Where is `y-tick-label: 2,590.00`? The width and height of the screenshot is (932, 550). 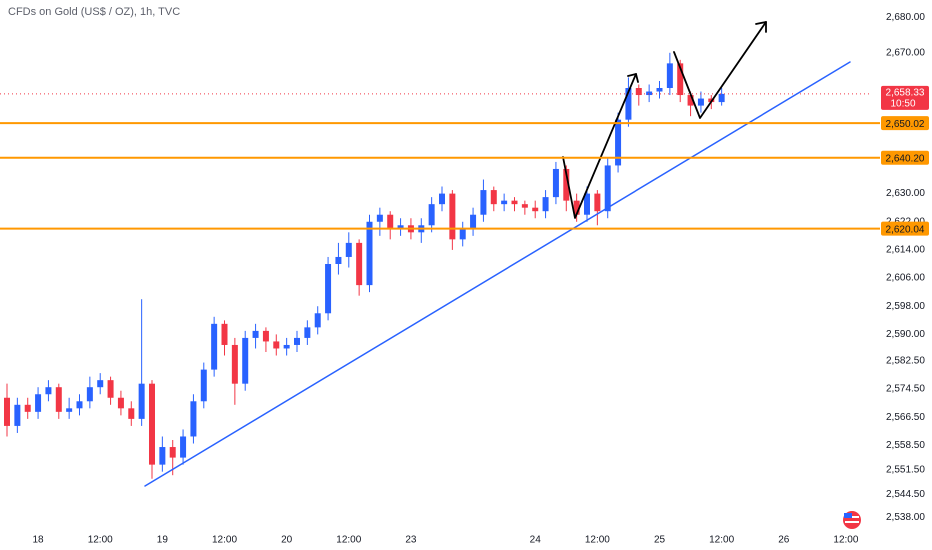
y-tick-label: 2,590.00 is located at coordinates (905, 334).